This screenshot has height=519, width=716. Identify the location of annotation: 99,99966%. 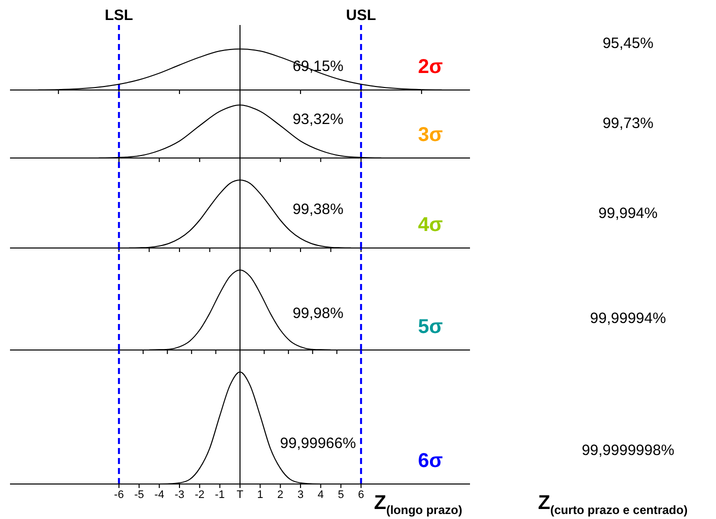
(318, 444).